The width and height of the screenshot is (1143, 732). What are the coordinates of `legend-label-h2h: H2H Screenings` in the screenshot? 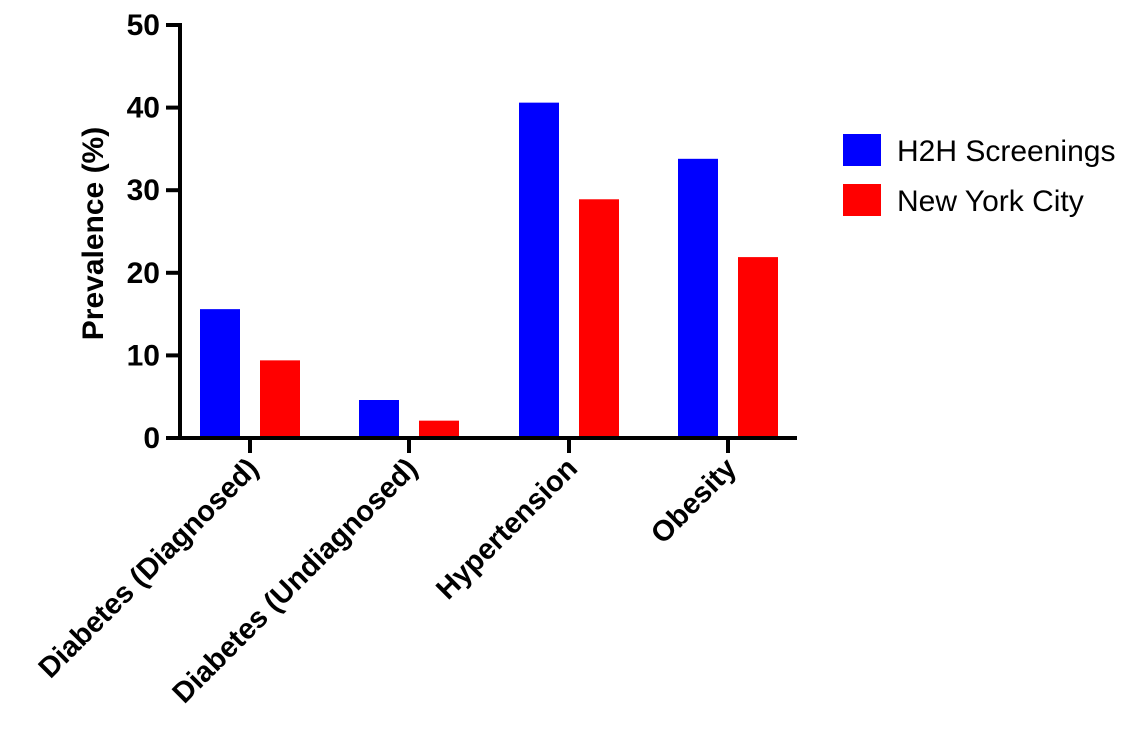 It's located at (1006, 151).